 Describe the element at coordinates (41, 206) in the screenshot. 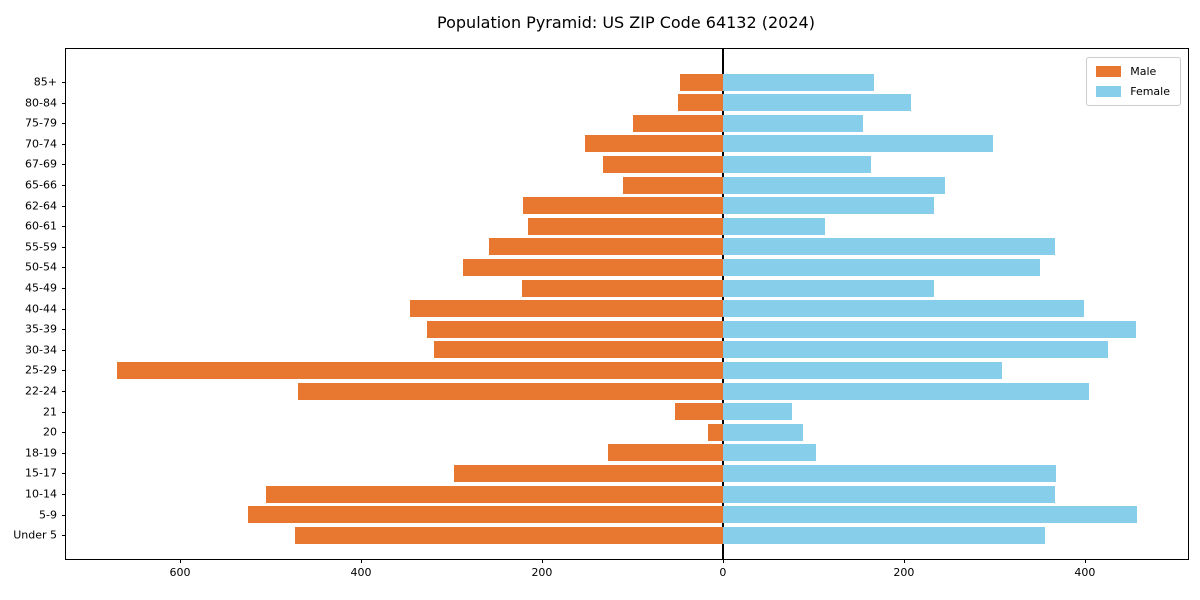

I see `y-tick-label-62-64: 62-64` at that location.